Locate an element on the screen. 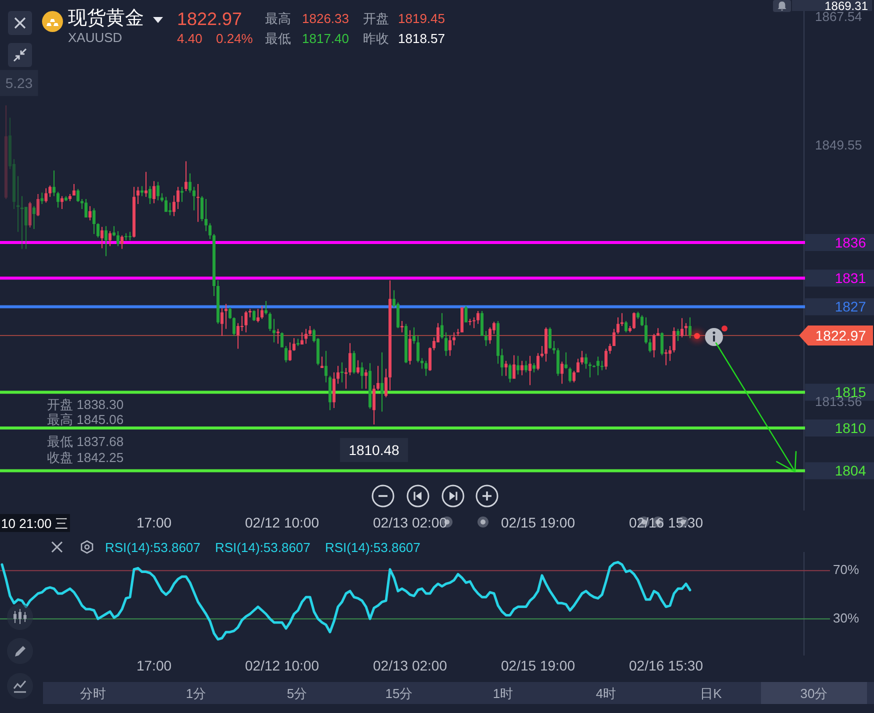 The width and height of the screenshot is (874, 713). y-tick-label: 1849.55 is located at coordinates (838, 144).